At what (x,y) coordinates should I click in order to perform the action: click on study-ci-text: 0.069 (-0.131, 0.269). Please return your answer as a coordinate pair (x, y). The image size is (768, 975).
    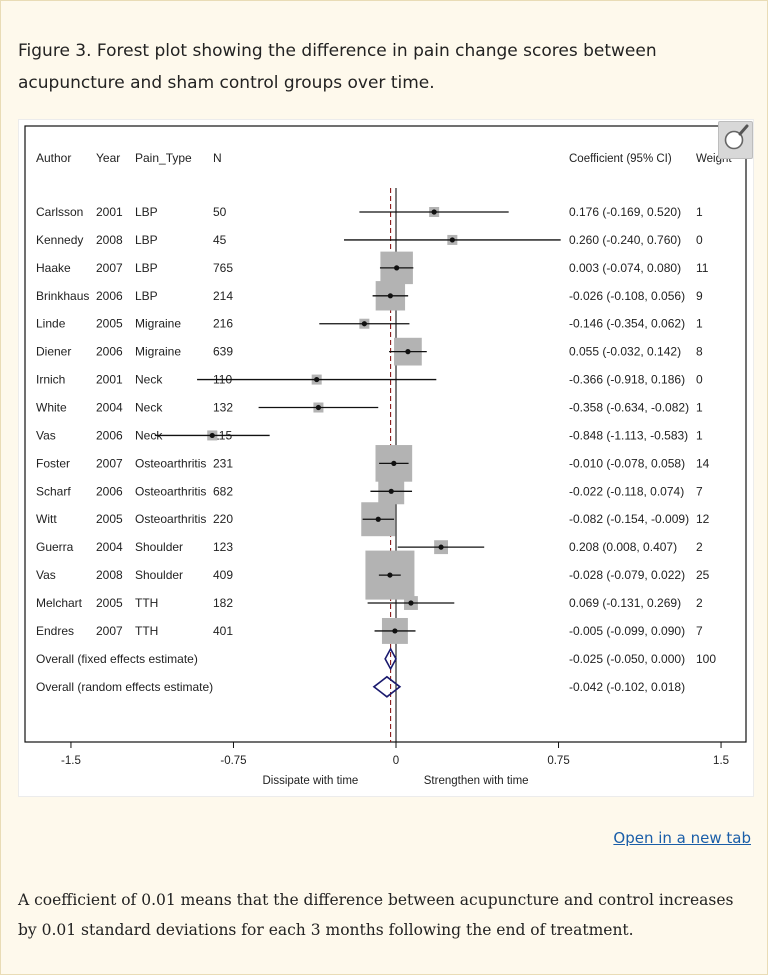
    Looking at the image, I should click on (625, 603).